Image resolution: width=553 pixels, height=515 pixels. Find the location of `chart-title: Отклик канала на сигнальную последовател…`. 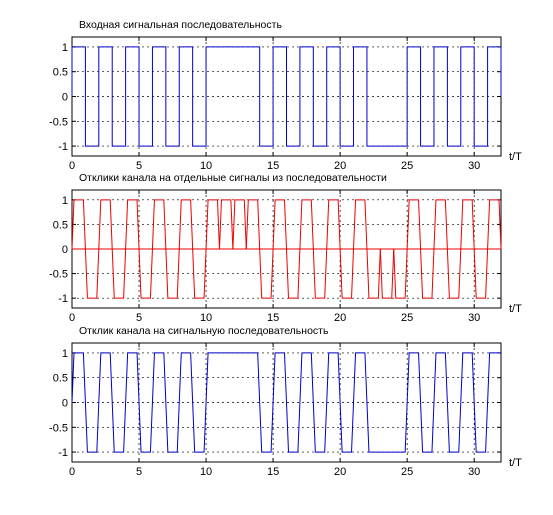

chart-title: Отклик канала на сигнальную последовател… is located at coordinates (204, 331).